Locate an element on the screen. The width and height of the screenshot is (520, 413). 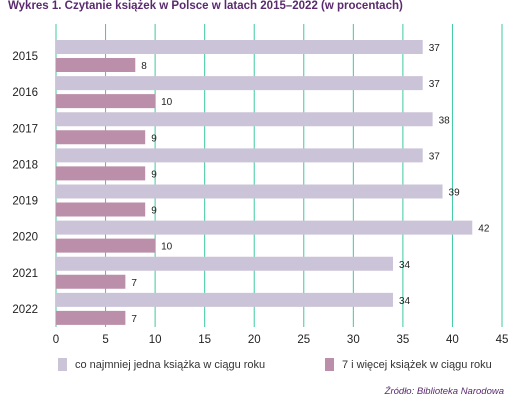
legend-item-series-2: 7 i więcej książek w ciągu roku is located at coordinates (408, 364).